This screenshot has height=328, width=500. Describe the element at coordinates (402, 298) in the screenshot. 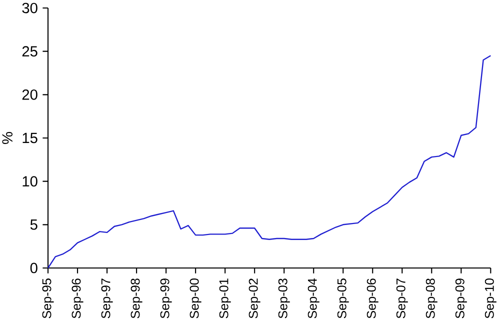

I see `x-tick-label: Sep-07` at that location.